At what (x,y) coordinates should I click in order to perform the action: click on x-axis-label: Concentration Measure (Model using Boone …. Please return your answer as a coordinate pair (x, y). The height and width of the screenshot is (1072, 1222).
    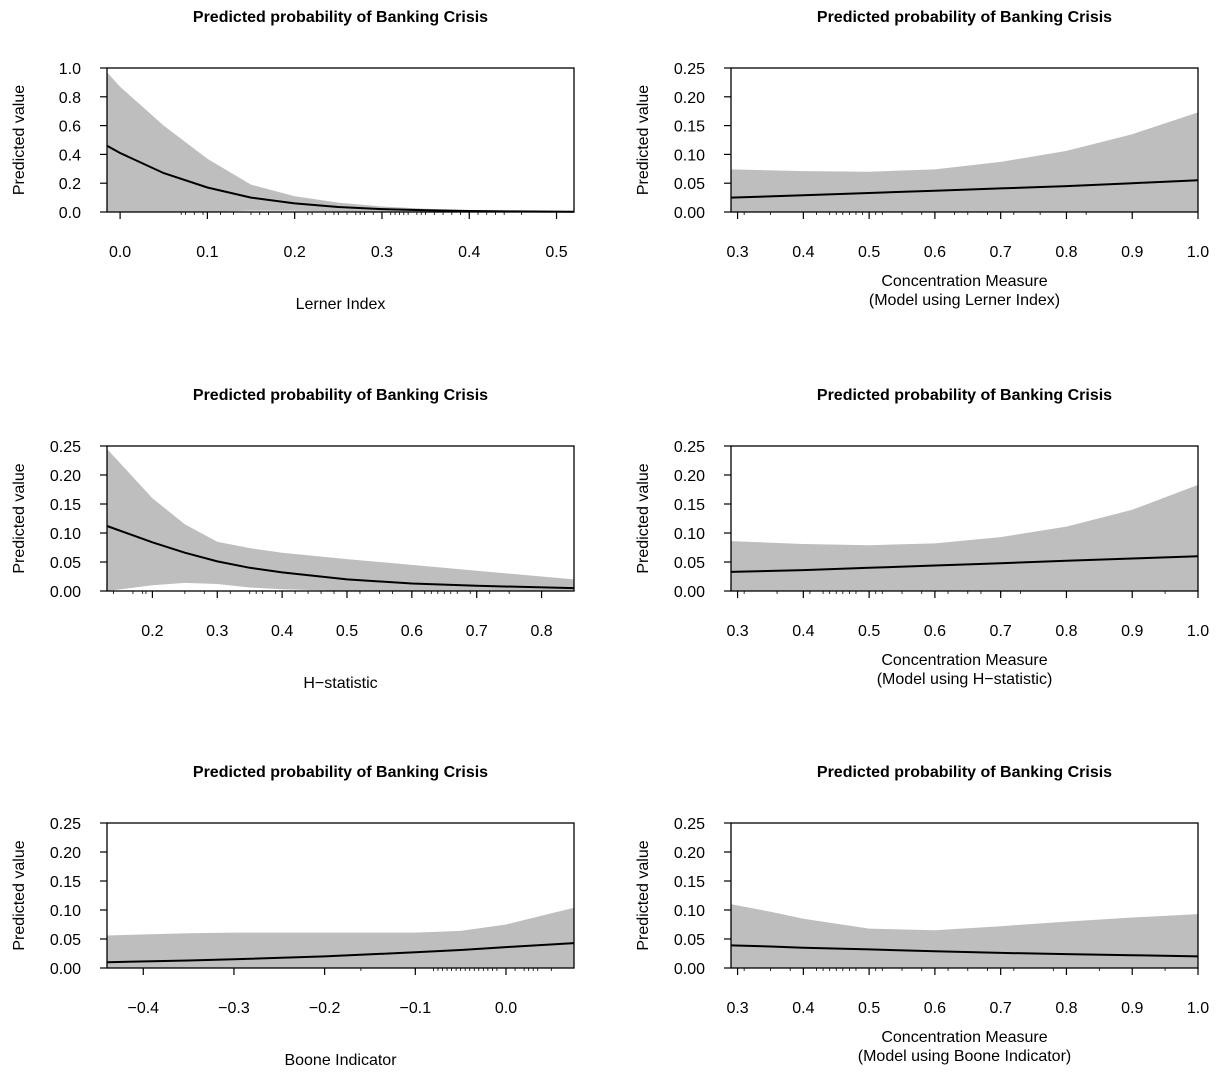
    Looking at the image, I should click on (964, 1047).